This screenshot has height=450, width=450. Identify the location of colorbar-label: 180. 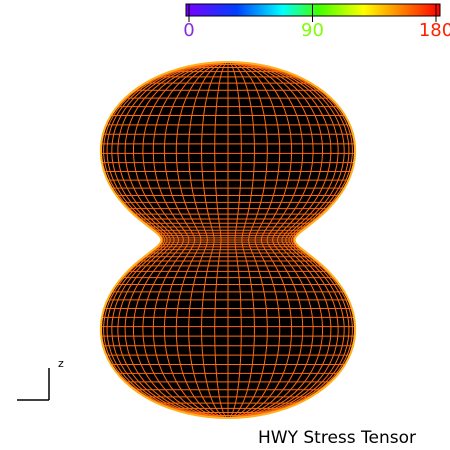
(434, 30).